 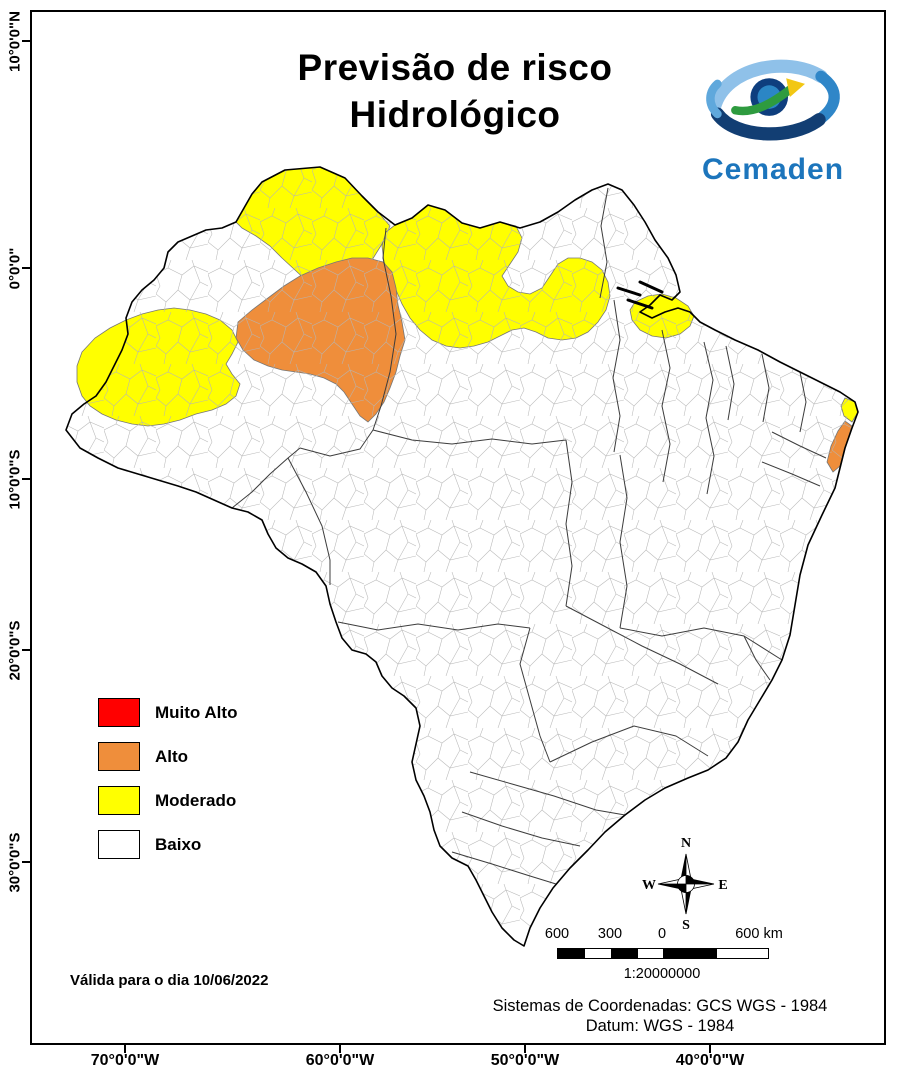 What do you see at coordinates (125, 1060) in the screenshot?
I see `lon-label-70w: 70°0'0"W` at bounding box center [125, 1060].